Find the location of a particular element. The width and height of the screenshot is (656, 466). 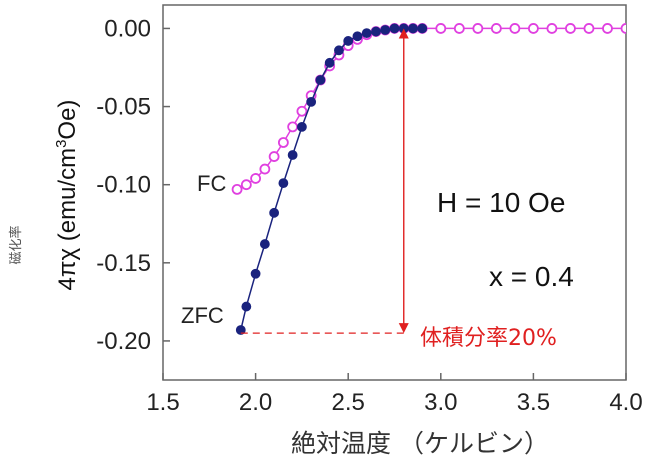

y-axis-title-prefix: 4πχ (emu/cm is located at coordinates (67, 219).